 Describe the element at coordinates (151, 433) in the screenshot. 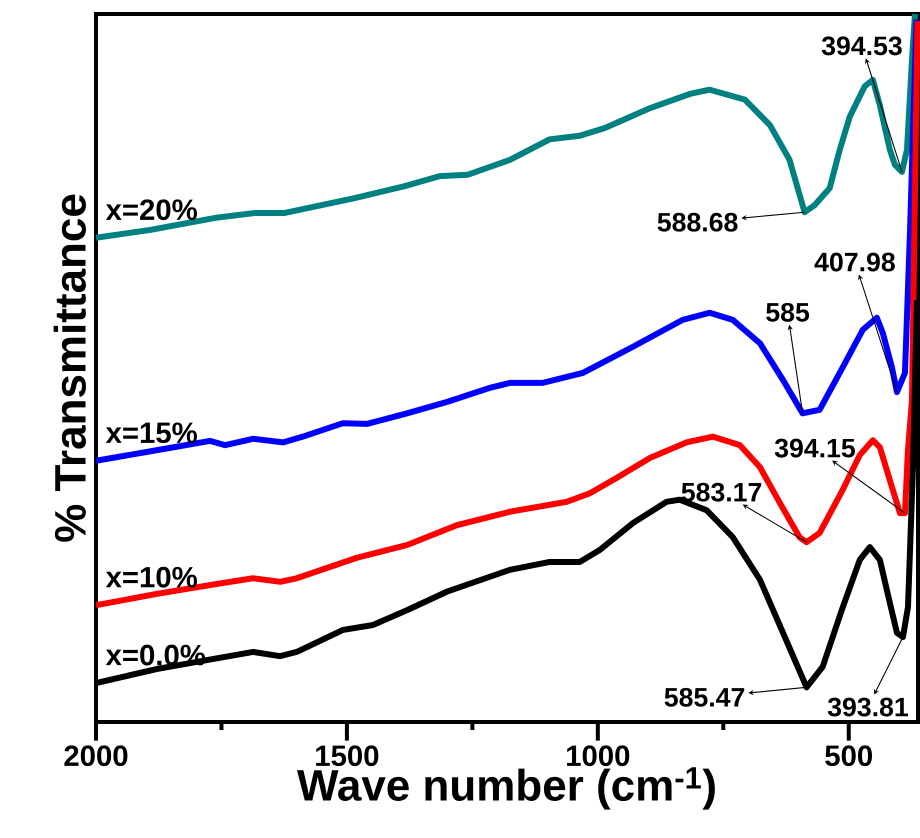

I see `series-label: x=15%` at that location.